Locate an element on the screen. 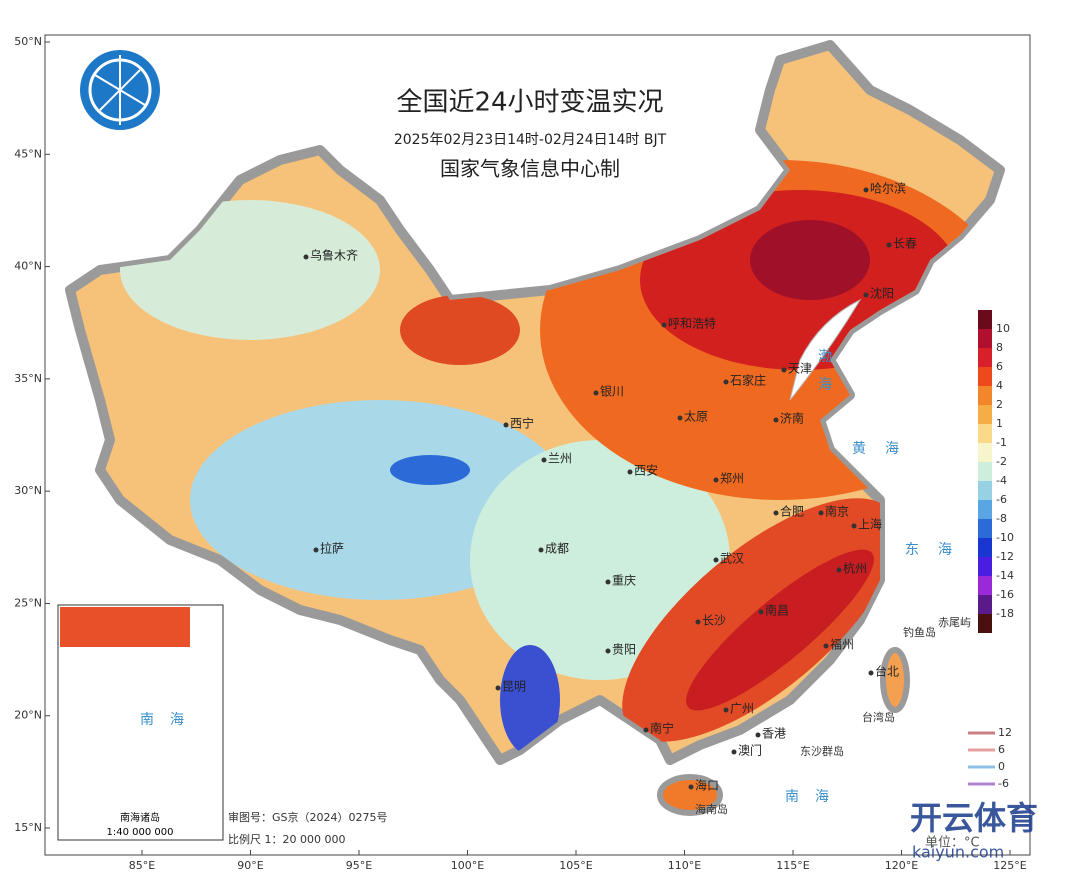 This screenshot has height=880, width=1080. lat-tick-label: 15°N is located at coordinates (28, 827).